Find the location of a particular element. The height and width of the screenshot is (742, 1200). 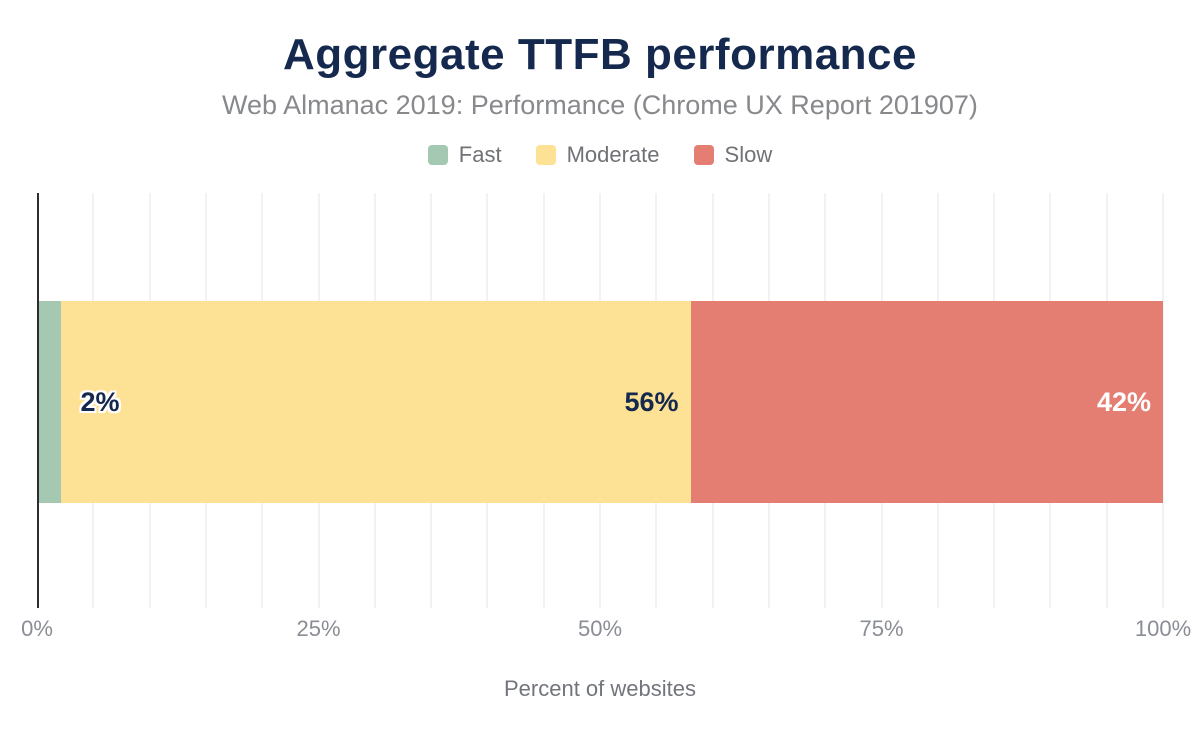

y-axis-line is located at coordinates (38, 400).